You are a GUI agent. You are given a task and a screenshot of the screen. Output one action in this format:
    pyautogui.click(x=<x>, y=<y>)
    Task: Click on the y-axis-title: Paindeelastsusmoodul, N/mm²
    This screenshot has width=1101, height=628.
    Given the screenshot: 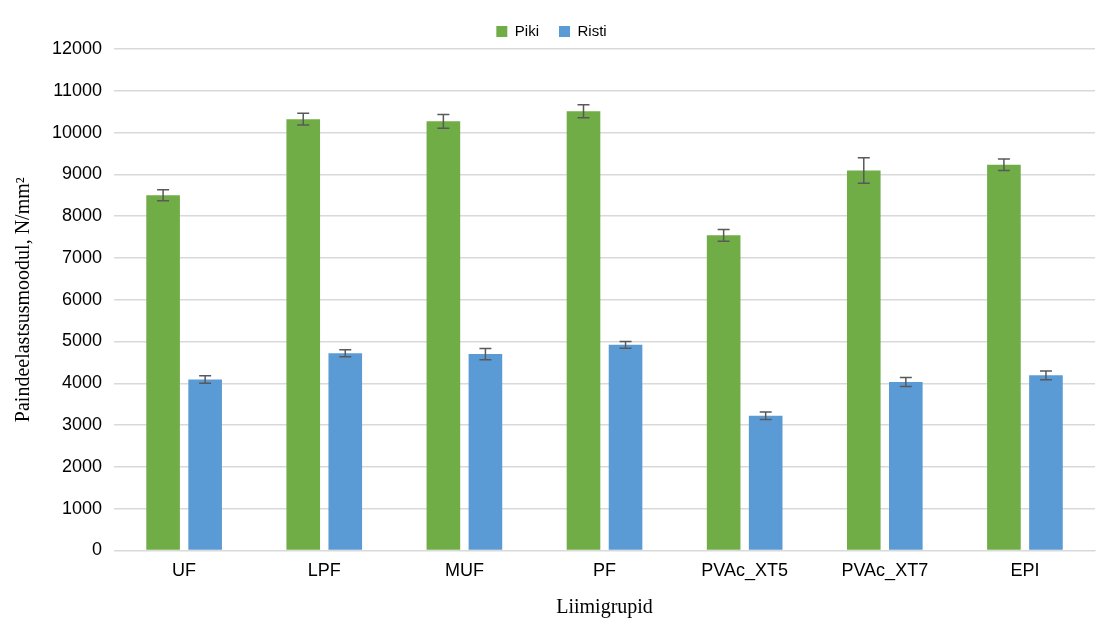 What is the action you would take?
    pyautogui.click(x=22, y=300)
    